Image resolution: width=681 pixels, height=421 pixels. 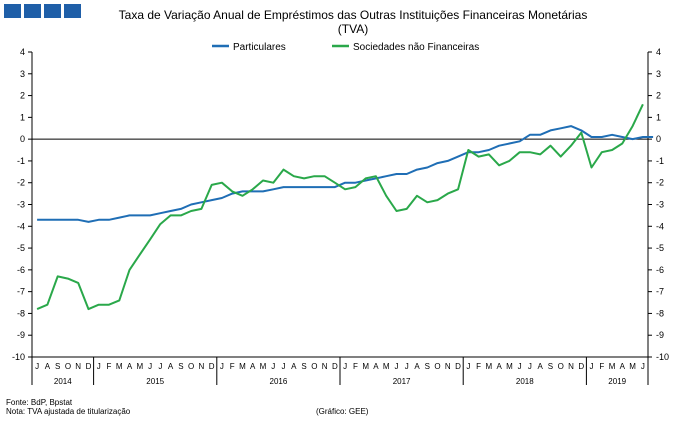 What do you see at coordinates (660, 248) in the screenshot?
I see `y-tick-label-right: -5` at bounding box center [660, 248].